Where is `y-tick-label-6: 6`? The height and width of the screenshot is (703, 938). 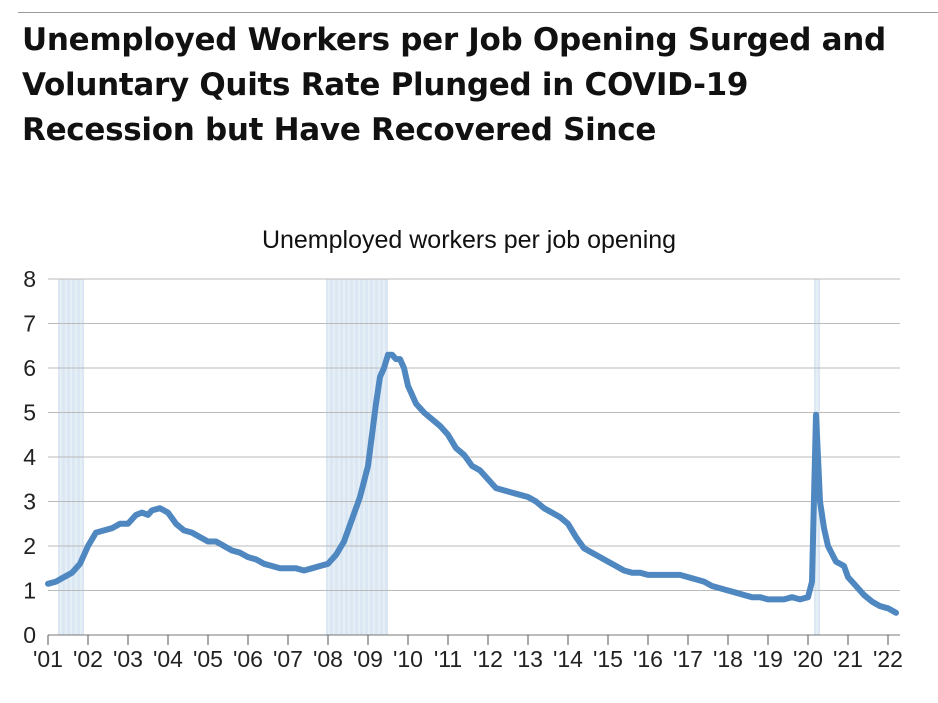 y-tick-label-6: 6 is located at coordinates (29, 368).